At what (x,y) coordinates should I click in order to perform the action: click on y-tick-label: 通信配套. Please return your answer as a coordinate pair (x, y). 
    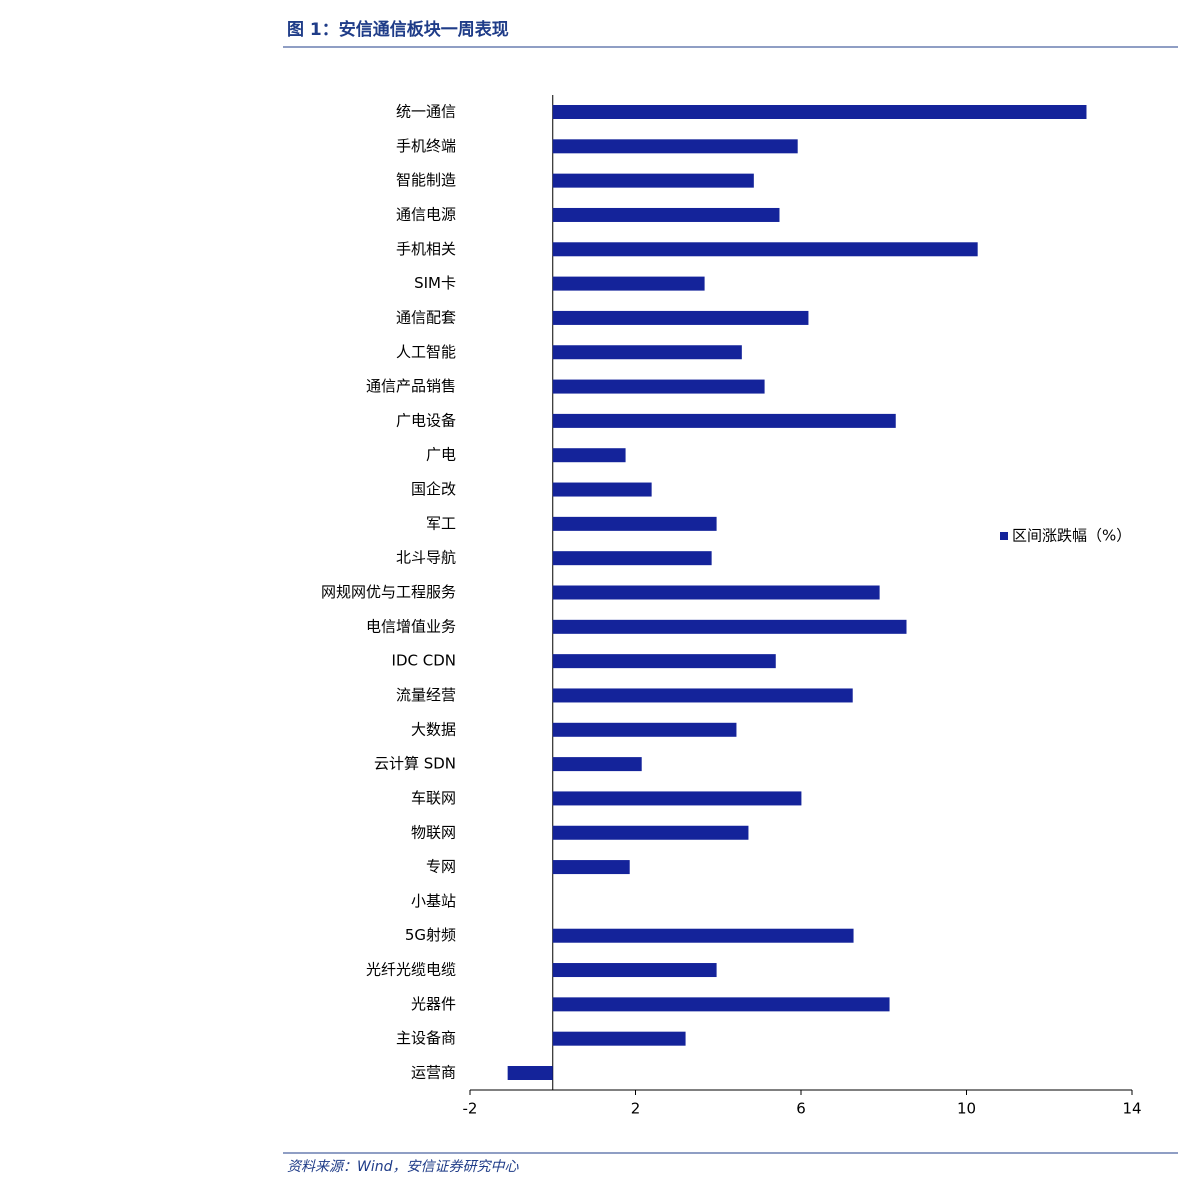
    Looking at the image, I should click on (426, 317).